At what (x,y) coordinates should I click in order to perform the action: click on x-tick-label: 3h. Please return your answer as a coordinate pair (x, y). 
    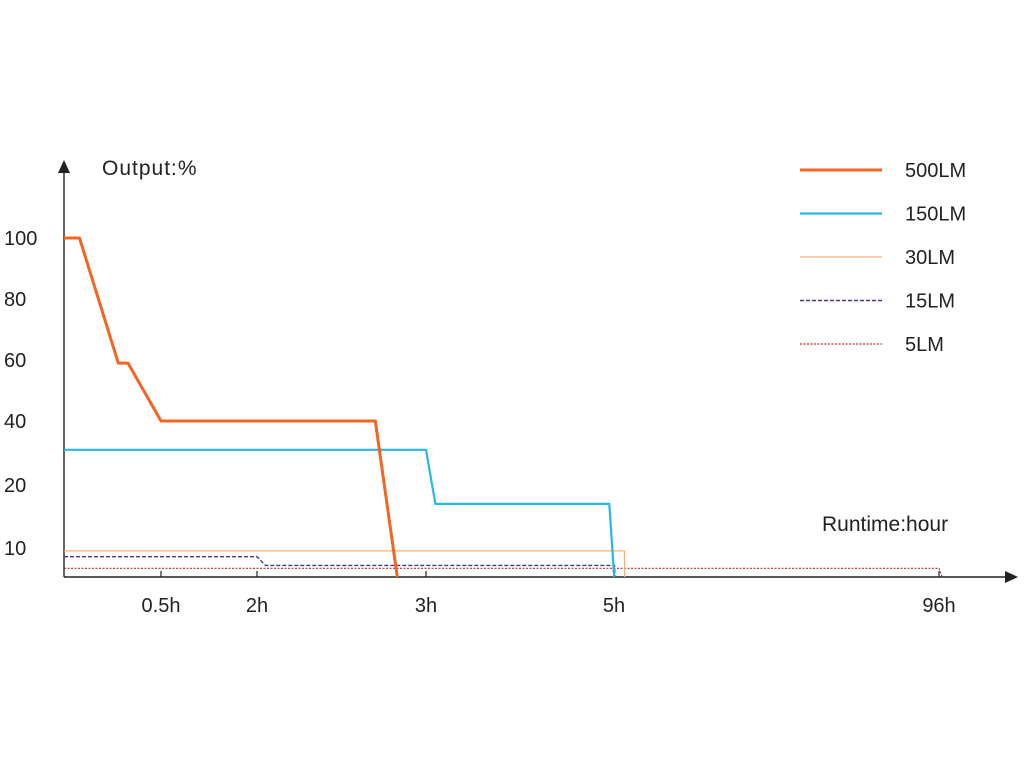
    Looking at the image, I should click on (426, 606).